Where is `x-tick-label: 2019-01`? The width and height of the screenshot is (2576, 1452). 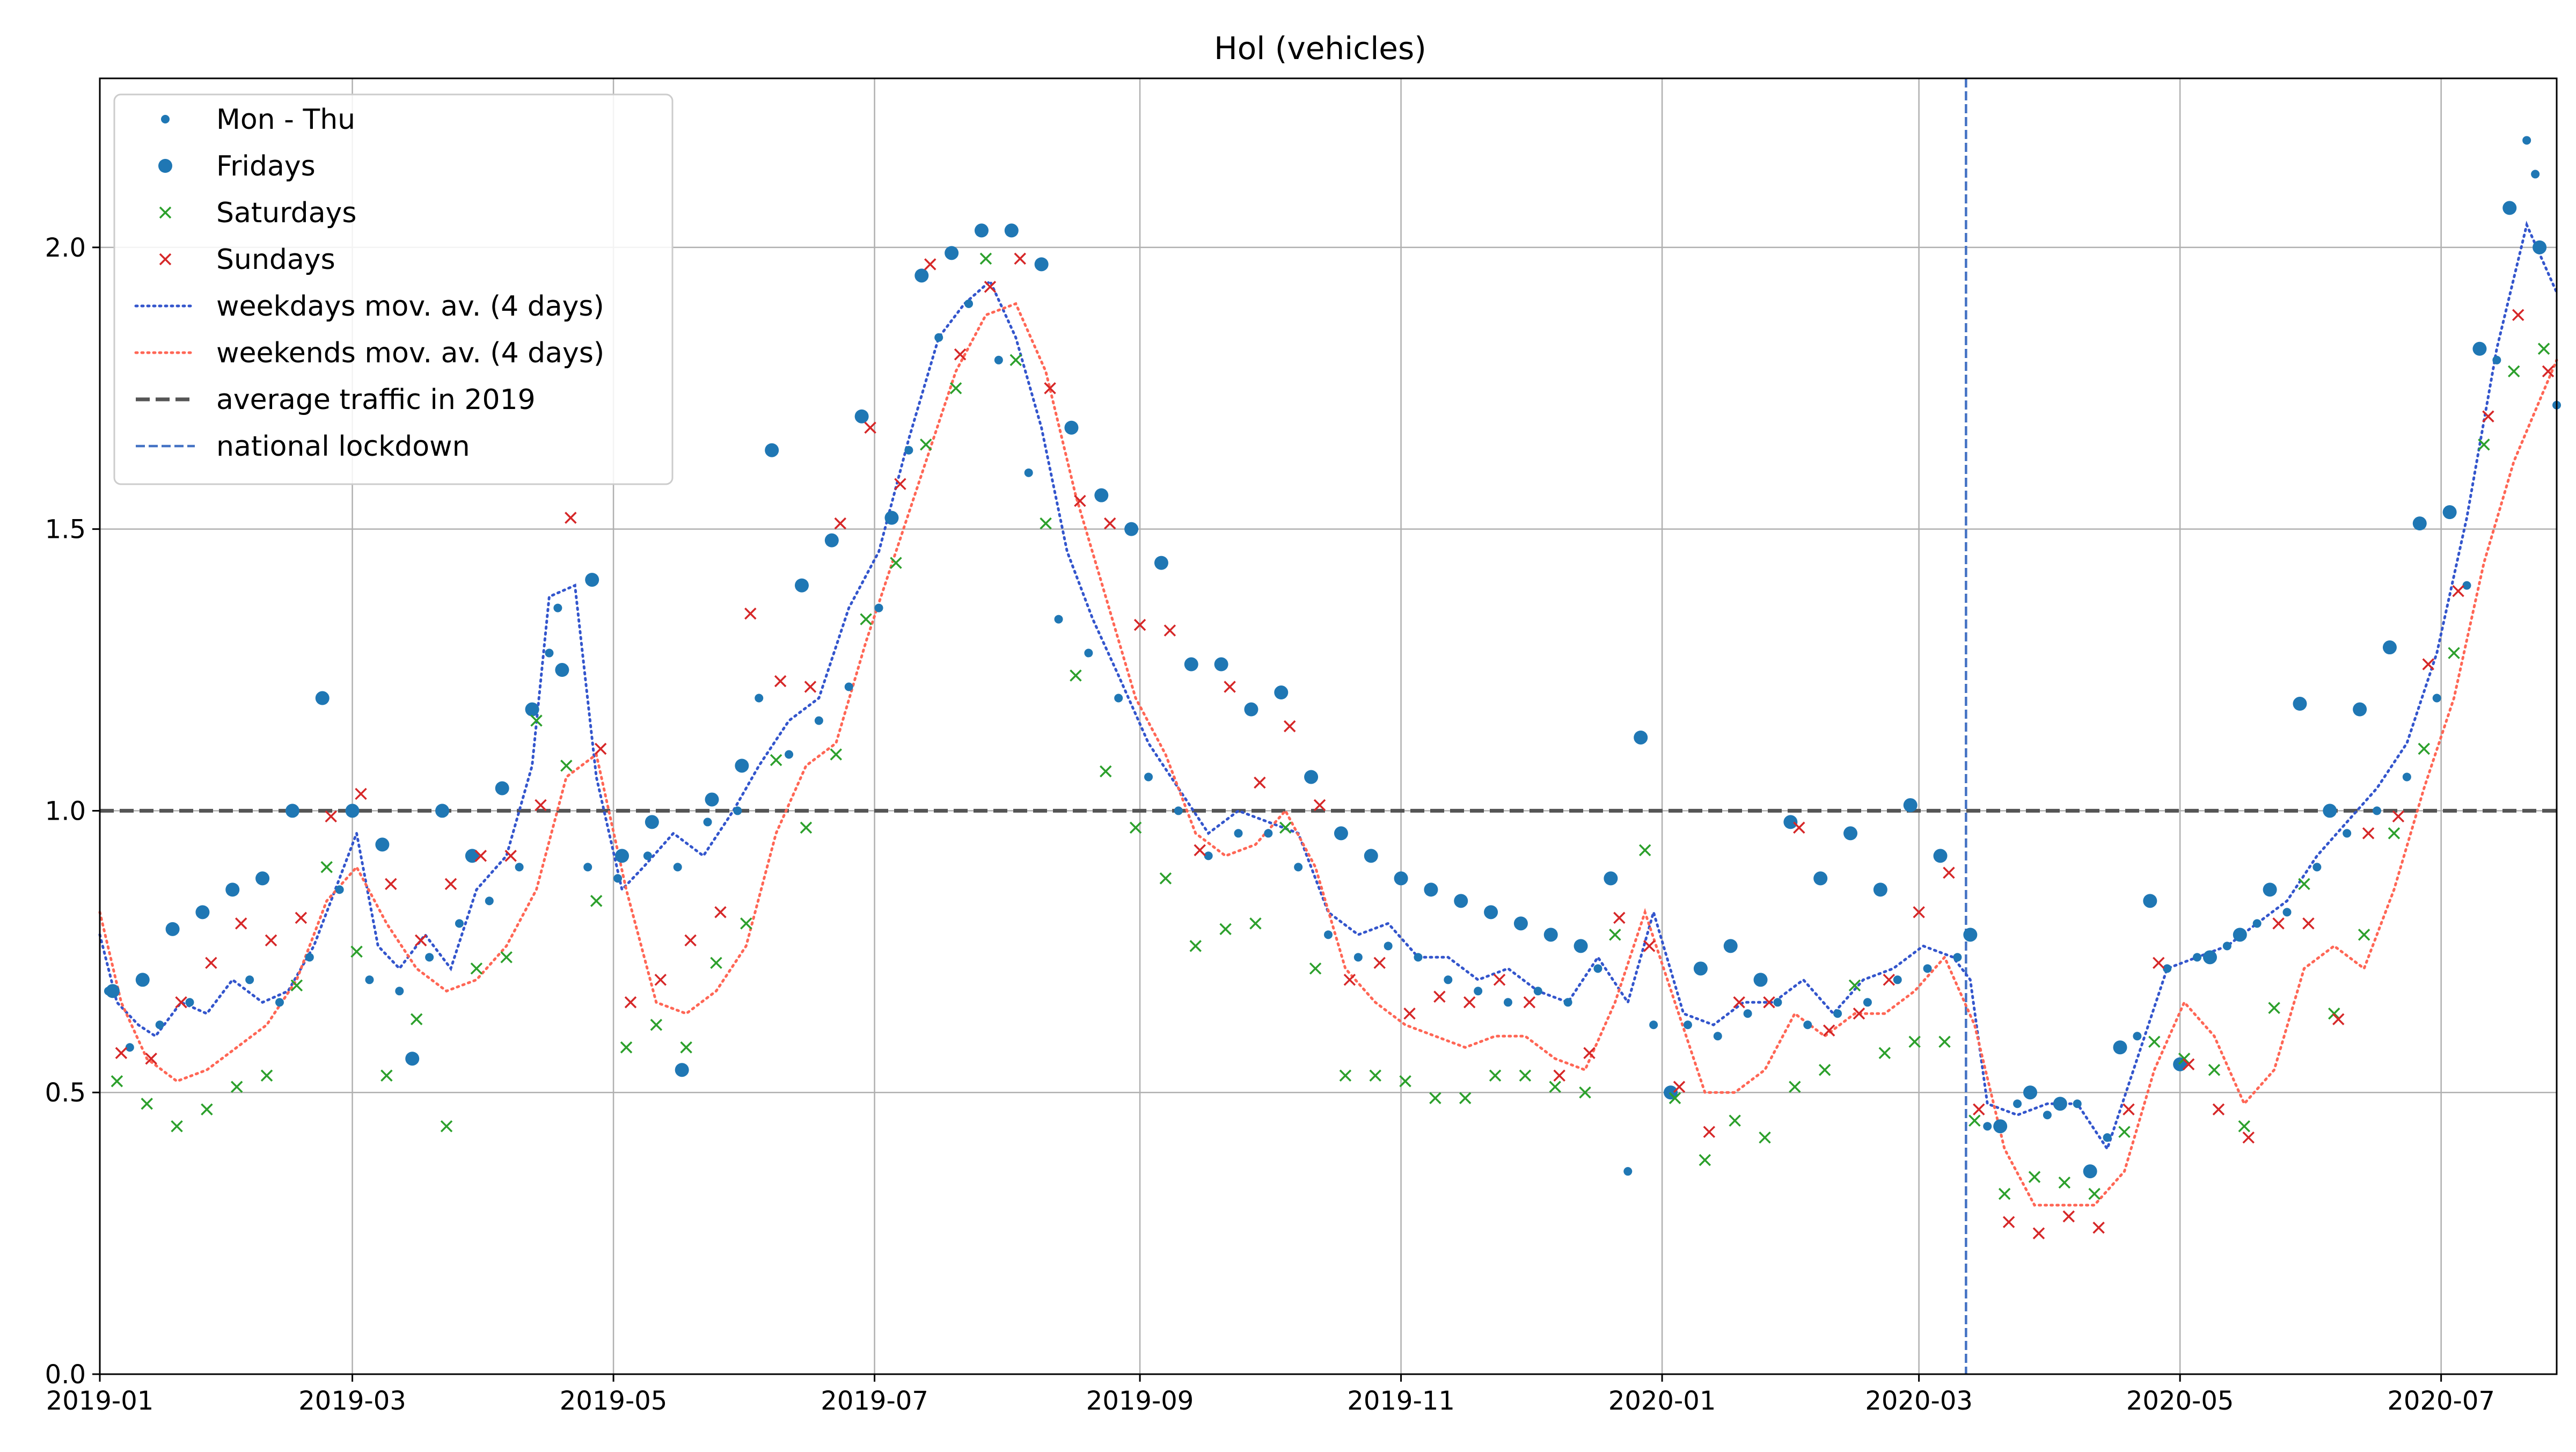
x-tick-label: 2019-01 is located at coordinates (100, 1401).